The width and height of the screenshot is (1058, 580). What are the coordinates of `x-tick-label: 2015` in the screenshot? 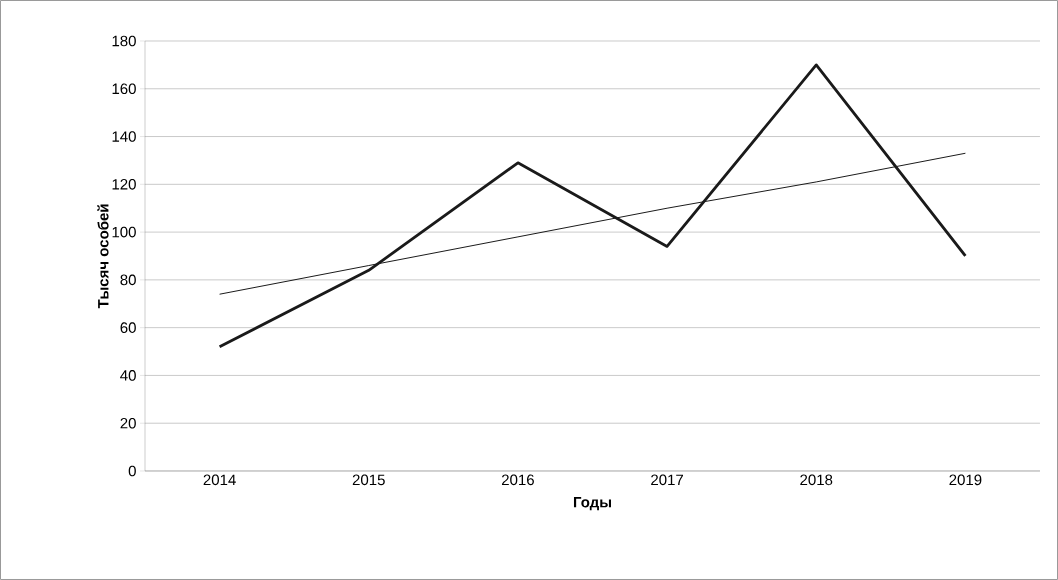 It's located at (368, 480).